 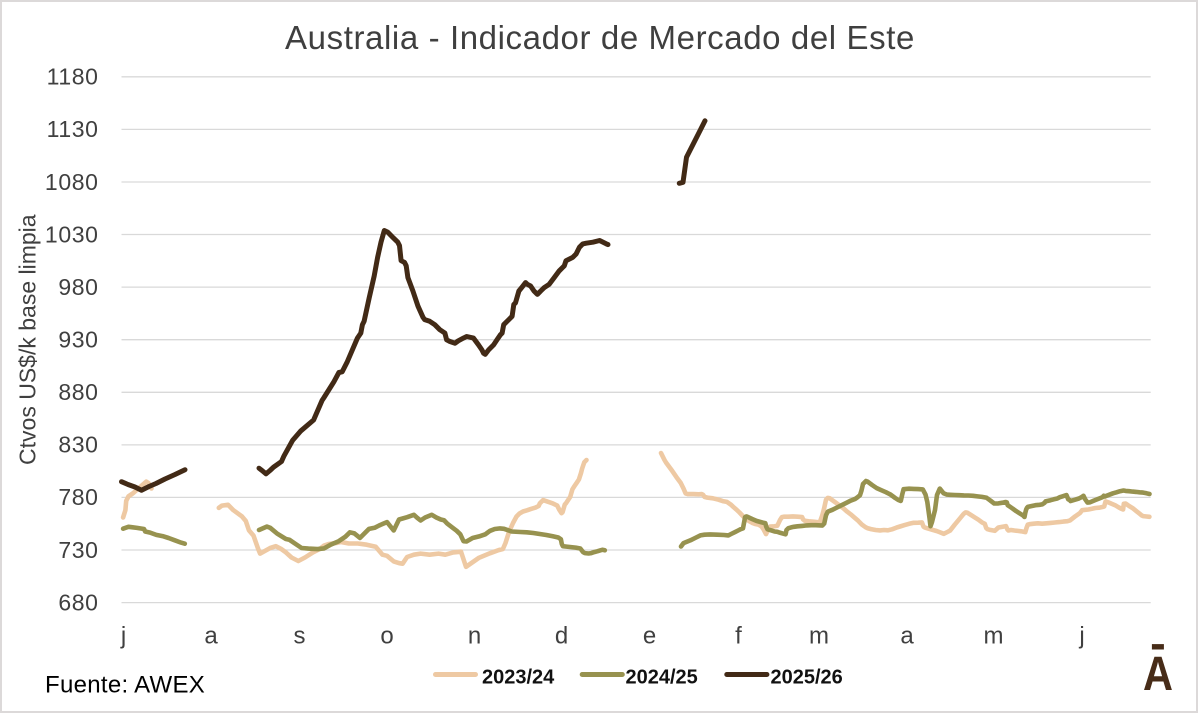 What do you see at coordinates (125, 685) in the screenshot?
I see `svg-text: Fuente: AWEX` at bounding box center [125, 685].